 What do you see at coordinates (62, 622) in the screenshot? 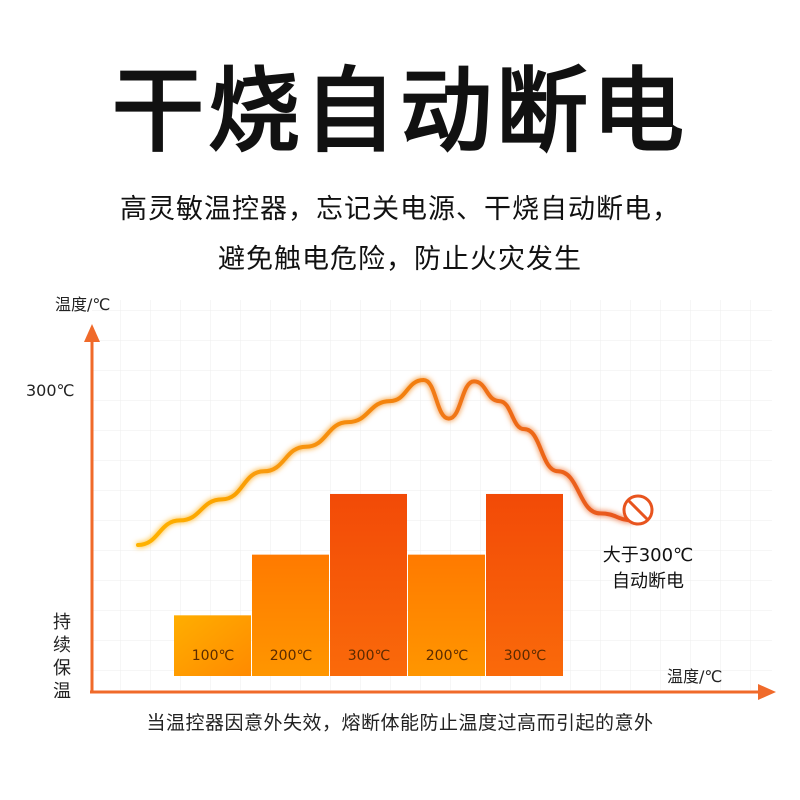
I see `svg-text: 持` at bounding box center [62, 622].